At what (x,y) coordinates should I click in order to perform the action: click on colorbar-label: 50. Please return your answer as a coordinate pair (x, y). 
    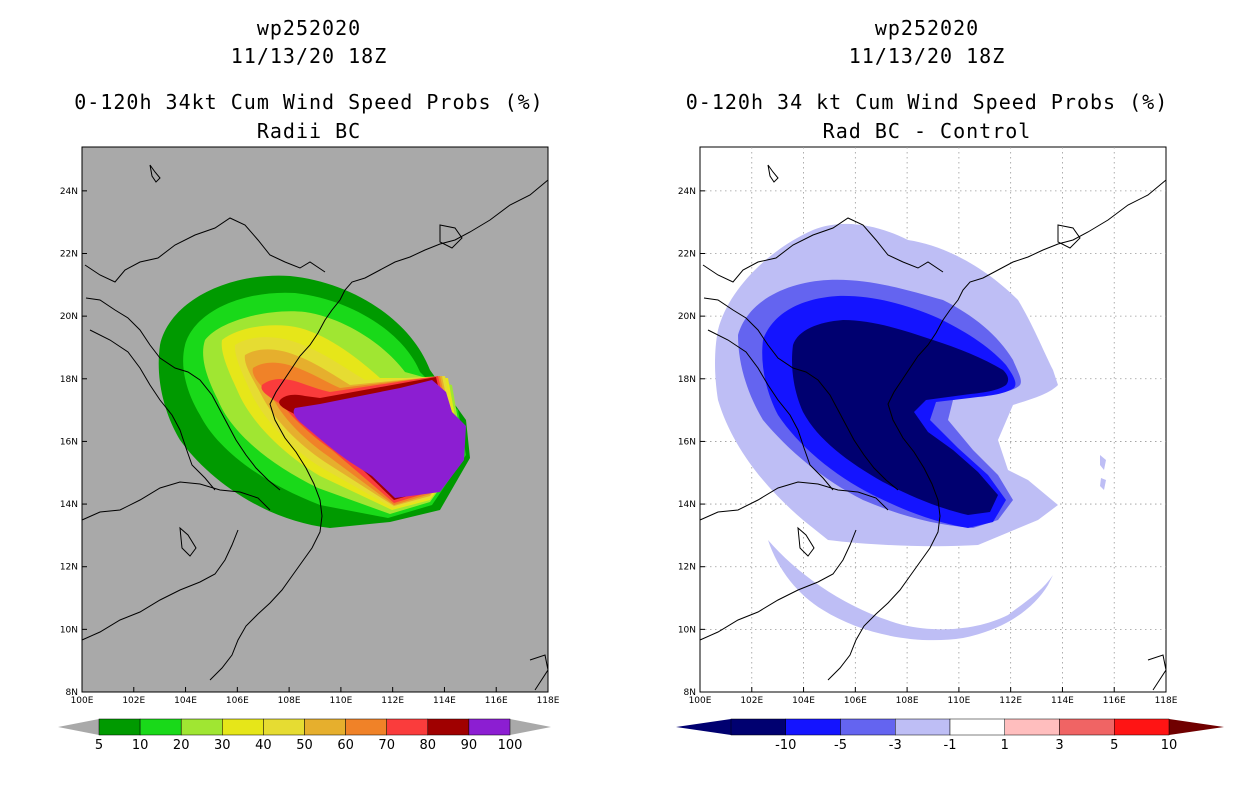
    Looking at the image, I should click on (304, 745).